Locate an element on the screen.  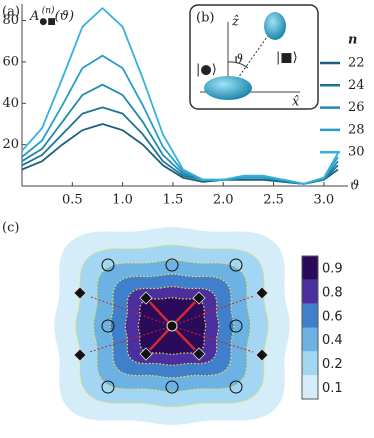
y-label-sup: (n) is located at coordinates (48, 10).